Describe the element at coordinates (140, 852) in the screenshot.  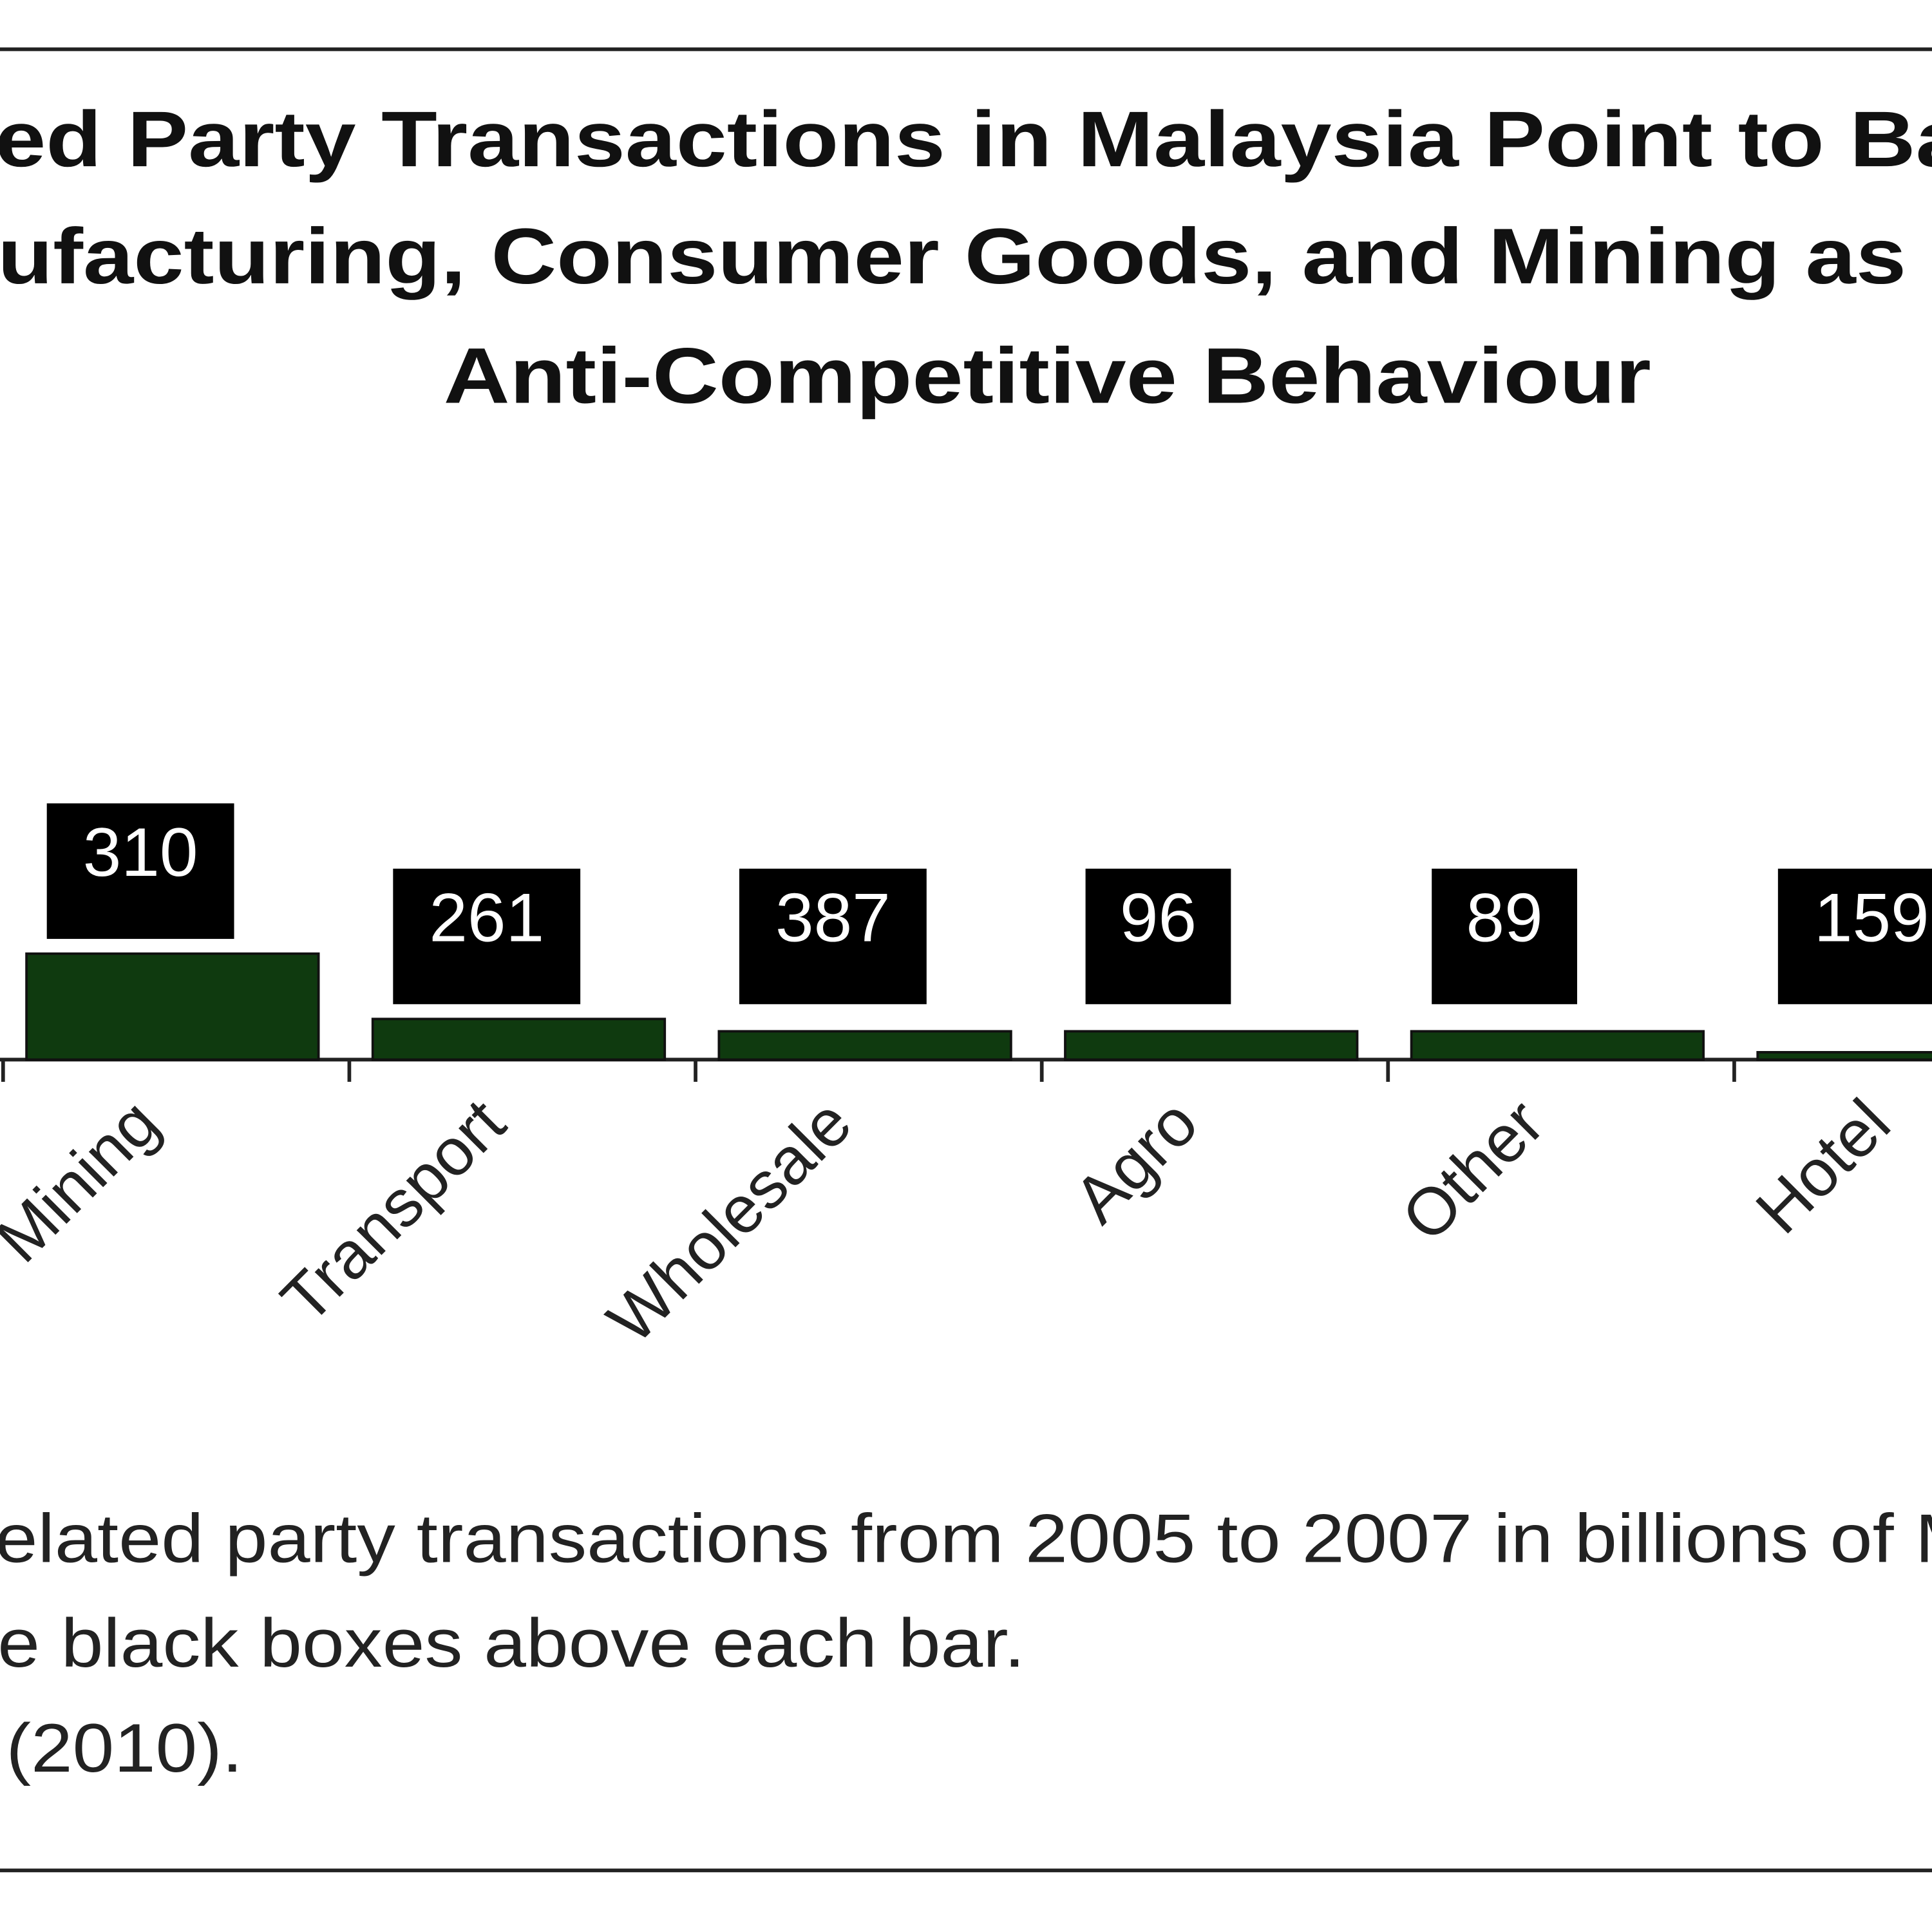
I see `data-label: 310` at that location.